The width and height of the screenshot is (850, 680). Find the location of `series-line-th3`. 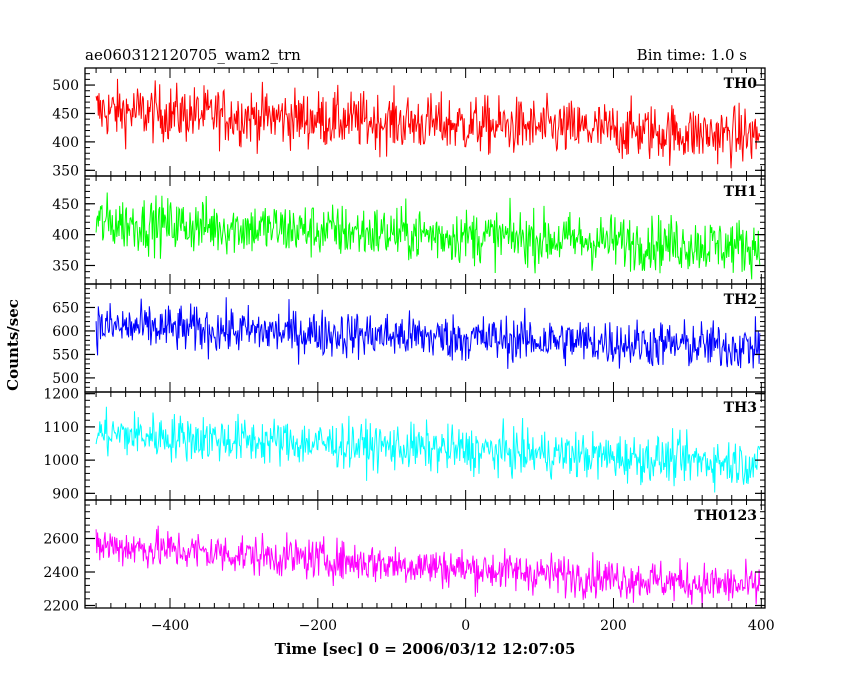

series-line-th3 is located at coordinates (428, 449).